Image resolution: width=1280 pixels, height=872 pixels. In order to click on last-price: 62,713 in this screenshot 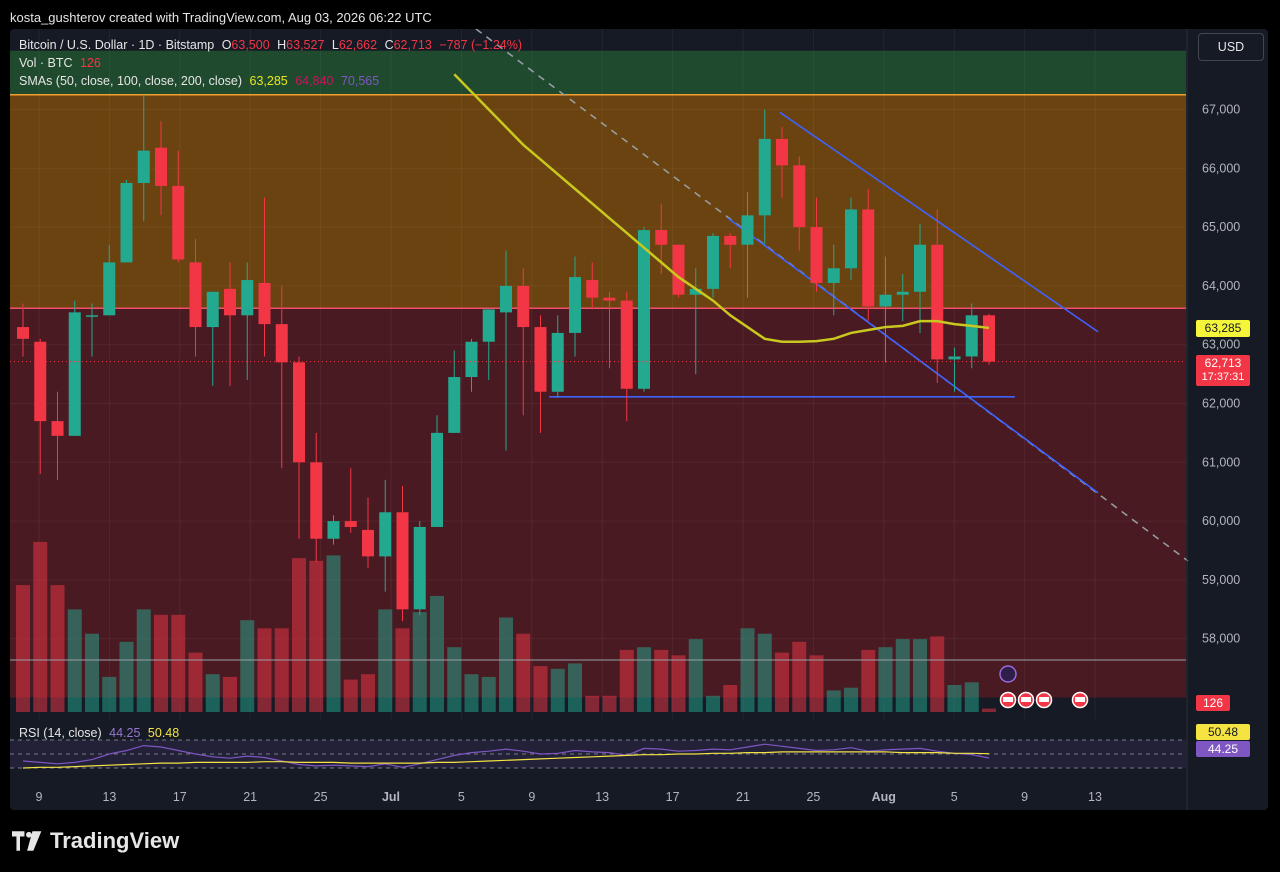, I will do `click(1223, 363)`.